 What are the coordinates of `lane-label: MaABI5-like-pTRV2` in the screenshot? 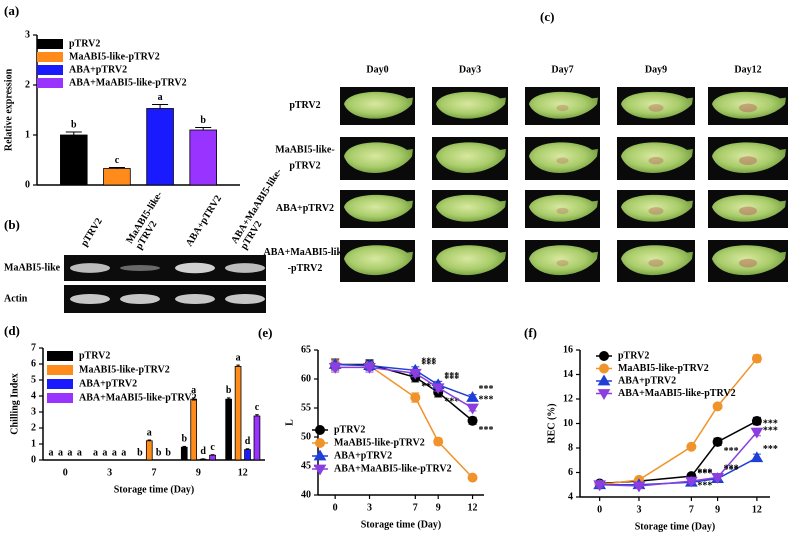 It's located at (149, 221).